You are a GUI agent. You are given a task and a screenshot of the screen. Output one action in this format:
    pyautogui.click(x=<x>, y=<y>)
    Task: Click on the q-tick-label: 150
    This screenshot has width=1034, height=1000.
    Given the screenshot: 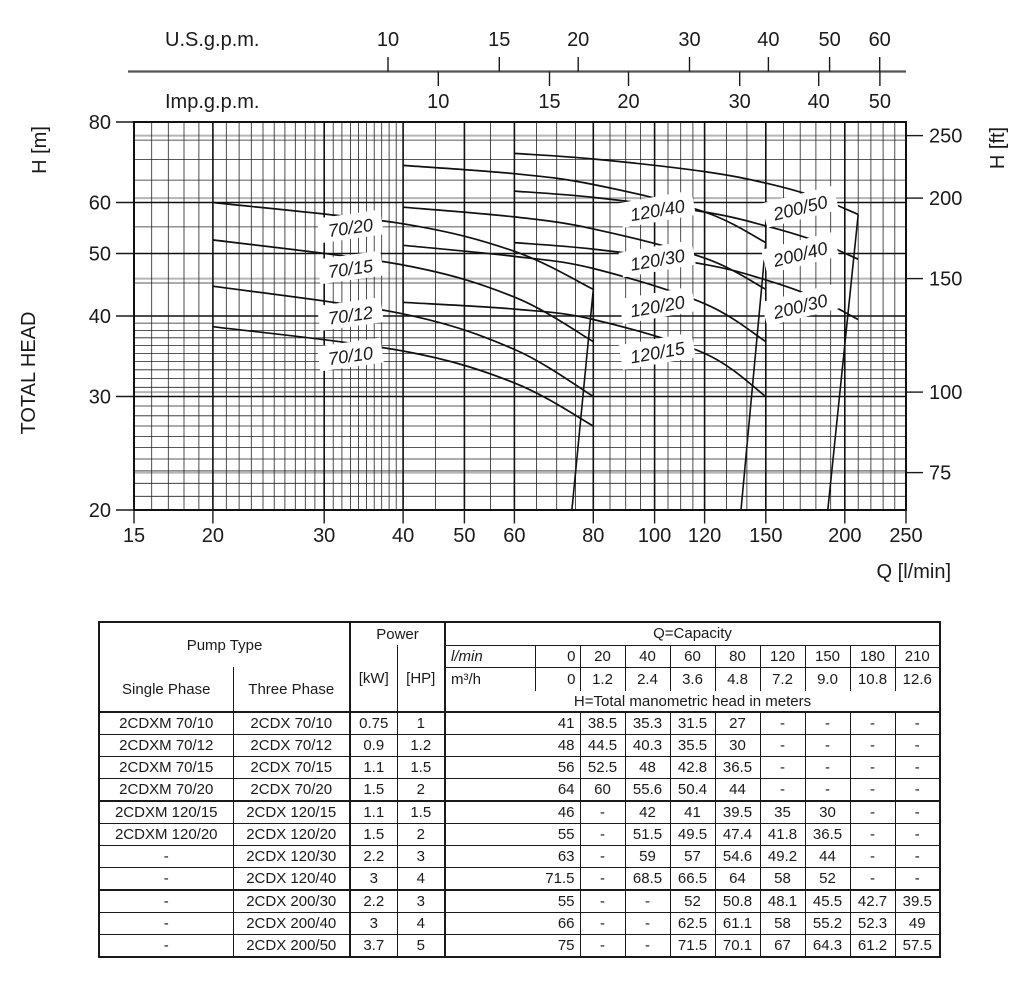 What is the action you would take?
    pyautogui.click(x=765, y=536)
    